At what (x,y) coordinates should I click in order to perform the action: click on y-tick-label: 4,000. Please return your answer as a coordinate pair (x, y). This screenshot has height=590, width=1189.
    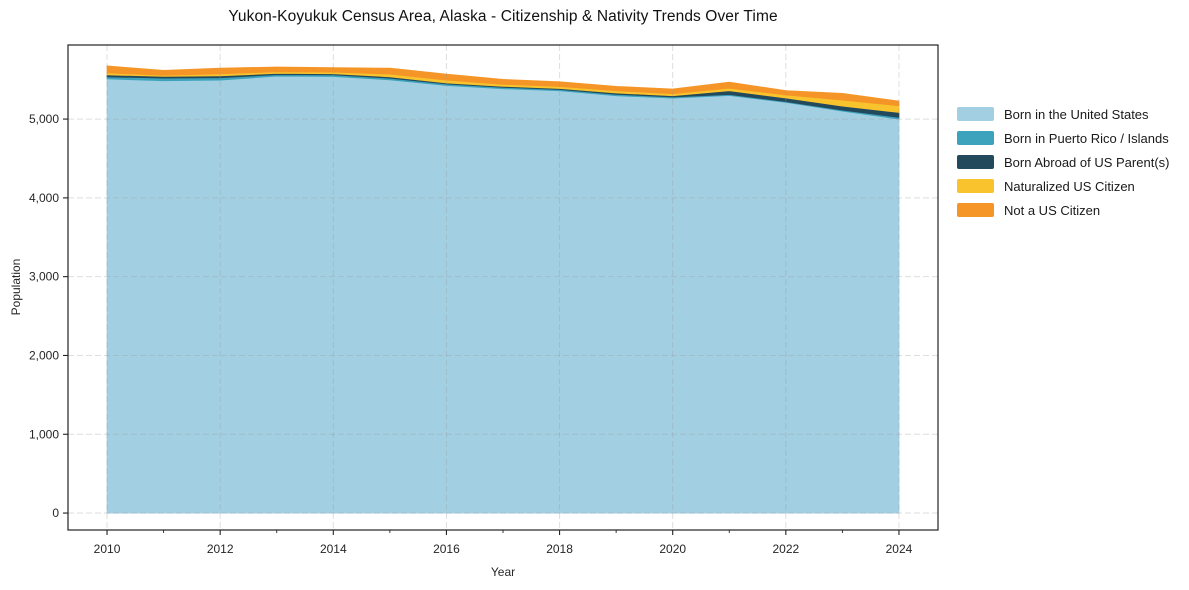
    Looking at the image, I should click on (44, 198).